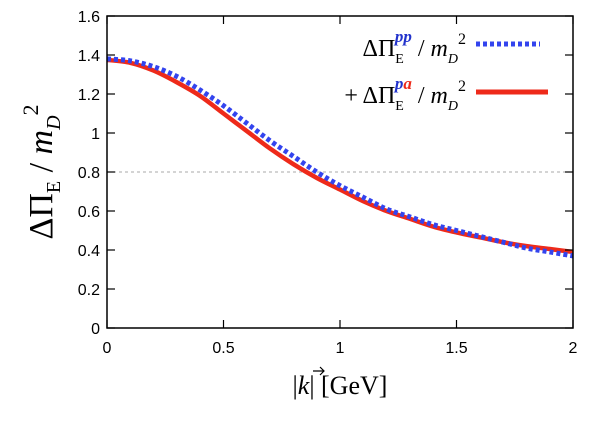 Image resolution: width=595 pixels, height=425 pixels. I want to click on y-tick-label: 1.2, so click(89, 95).